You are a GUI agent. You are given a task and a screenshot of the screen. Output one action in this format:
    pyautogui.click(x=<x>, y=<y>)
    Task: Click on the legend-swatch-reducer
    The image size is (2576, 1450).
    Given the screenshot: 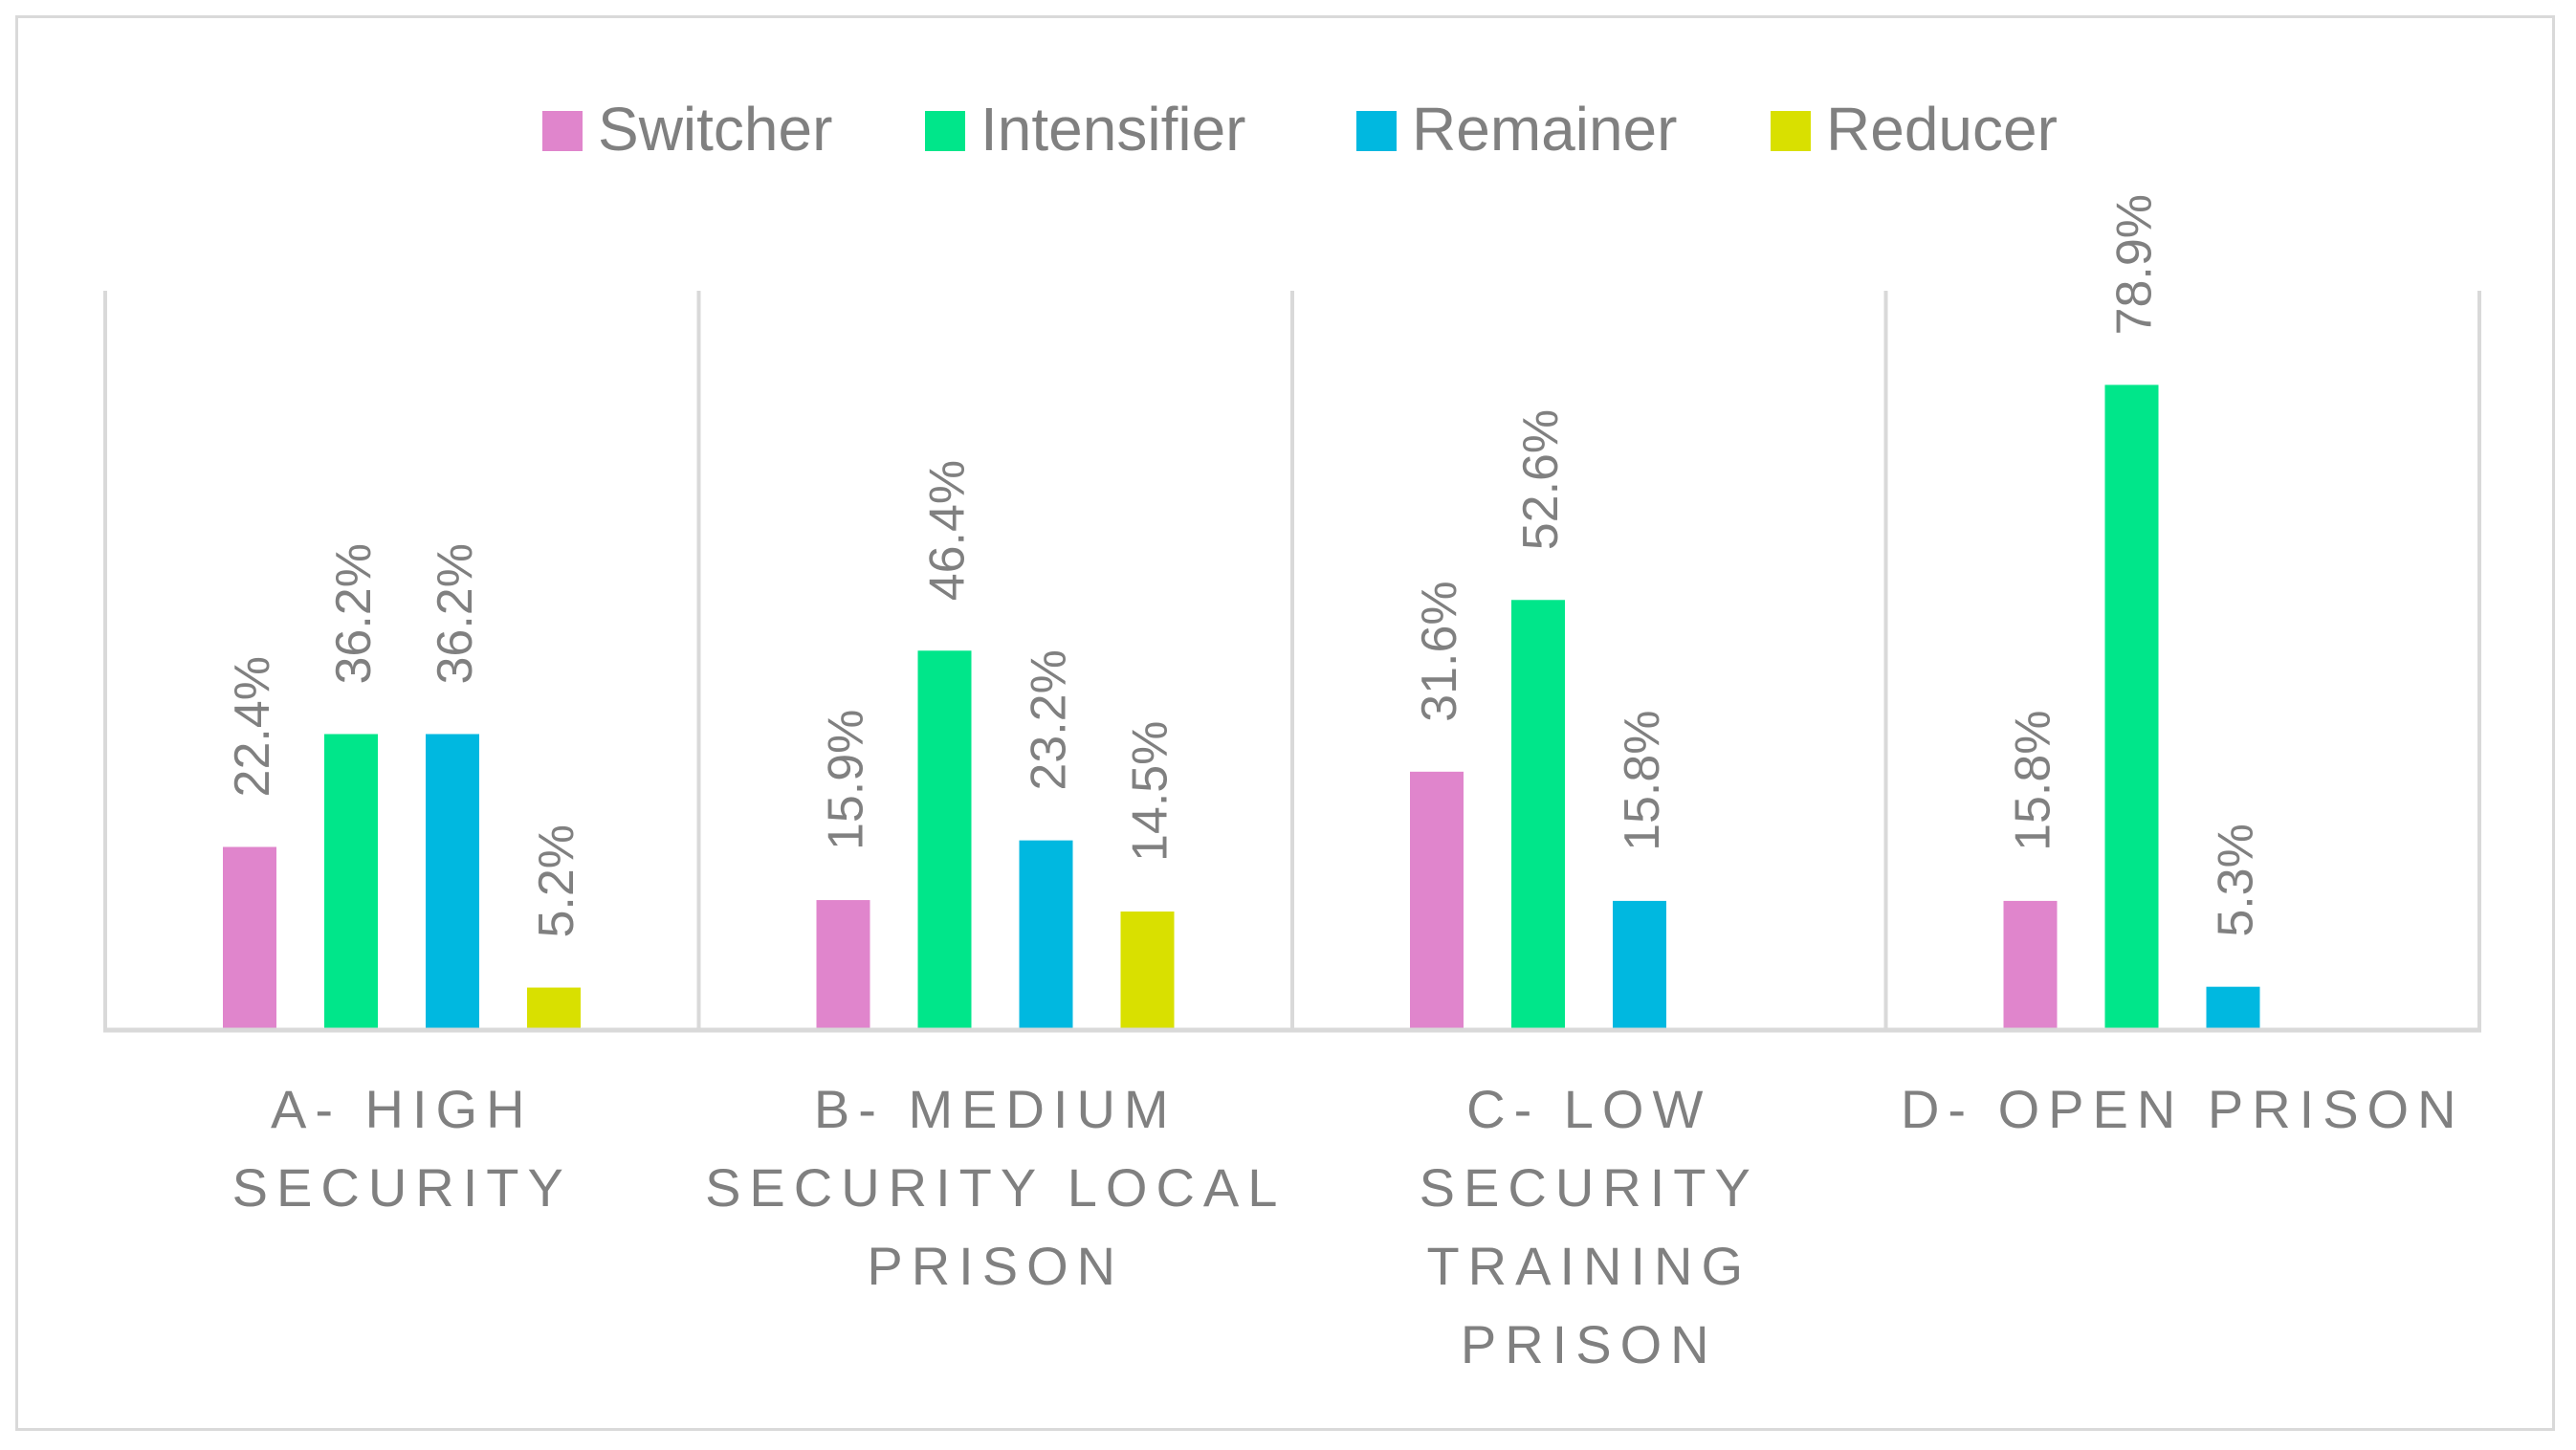 What is the action you would take?
    pyautogui.click(x=1791, y=131)
    